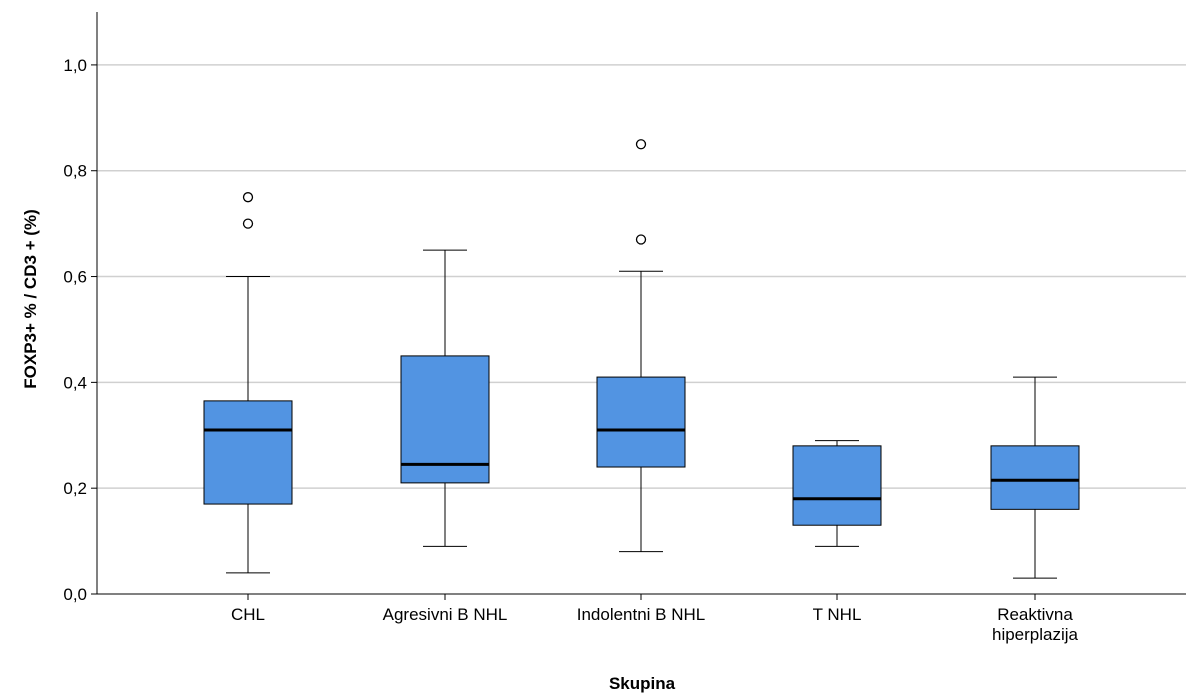  Describe the element at coordinates (30, 299) in the screenshot. I see `y-axis-title: FOXP3+ % / CD3 + (%)` at that location.